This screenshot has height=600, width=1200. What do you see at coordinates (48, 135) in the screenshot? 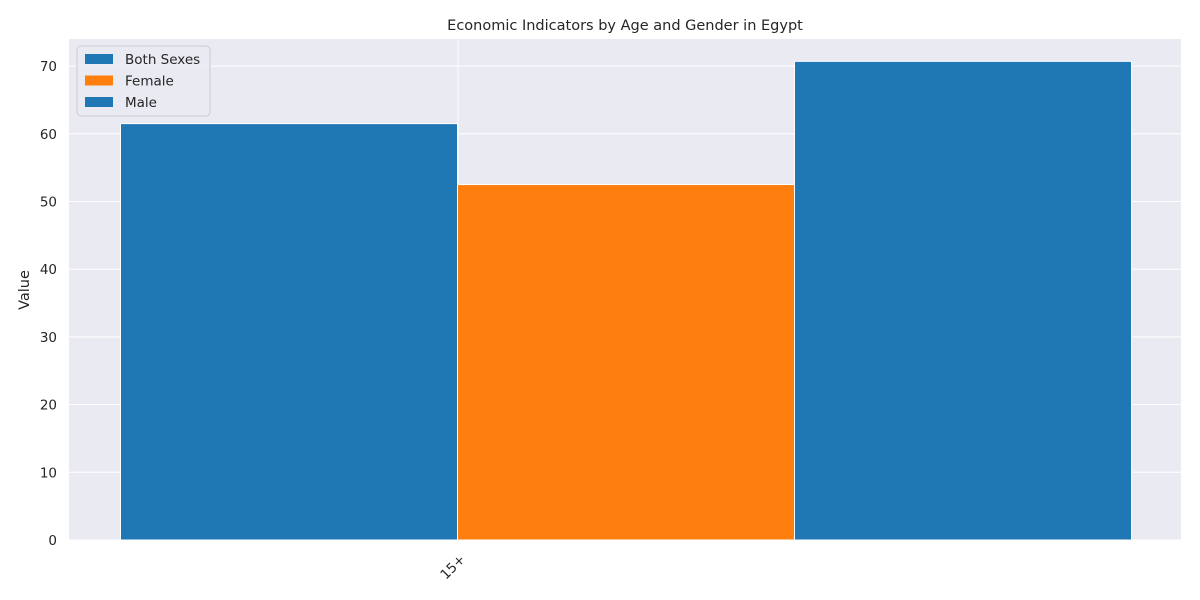
I see `y-tick-label: 60` at bounding box center [48, 135].